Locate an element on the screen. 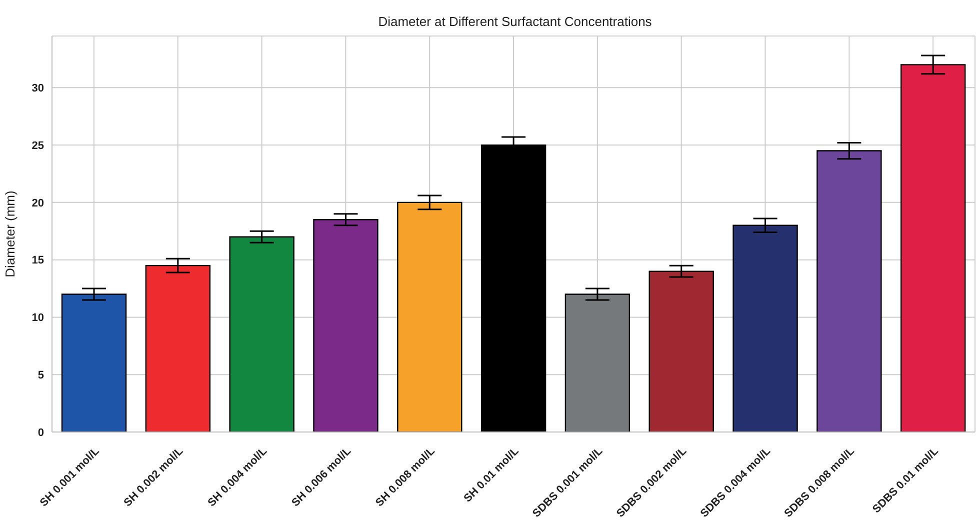 The height and width of the screenshot is (532, 979). y-tick-label: 30 is located at coordinates (38, 88).